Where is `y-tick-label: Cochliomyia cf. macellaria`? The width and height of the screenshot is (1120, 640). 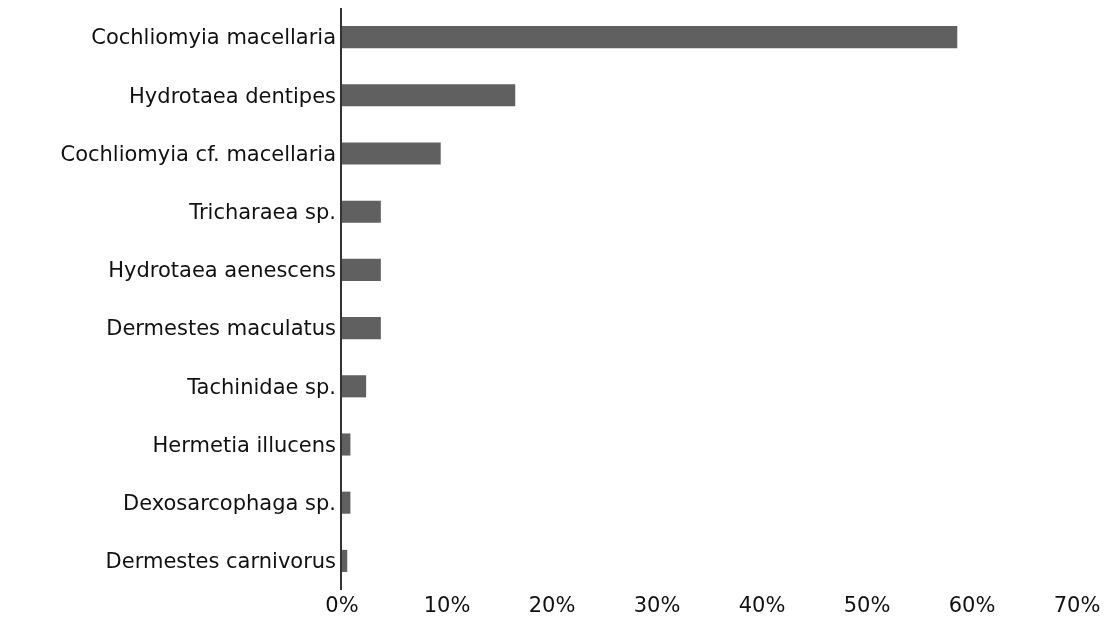
y-tick-label: Cochliomyia cf. macellaria is located at coordinates (198, 153).